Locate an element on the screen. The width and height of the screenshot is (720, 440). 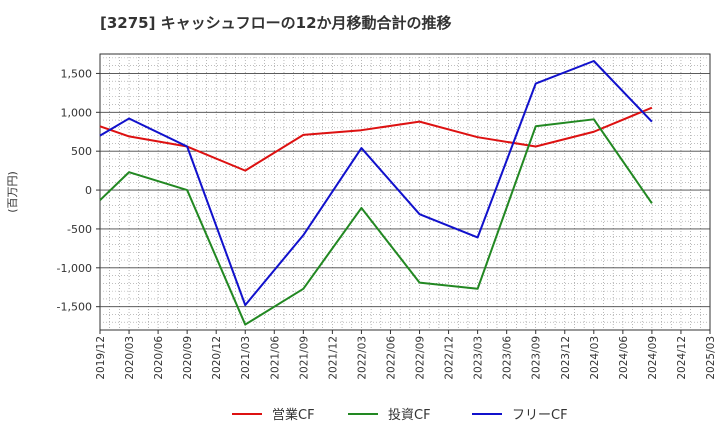
legend: 営業CF 投資CF フリーCF is located at coordinates (400, 415).